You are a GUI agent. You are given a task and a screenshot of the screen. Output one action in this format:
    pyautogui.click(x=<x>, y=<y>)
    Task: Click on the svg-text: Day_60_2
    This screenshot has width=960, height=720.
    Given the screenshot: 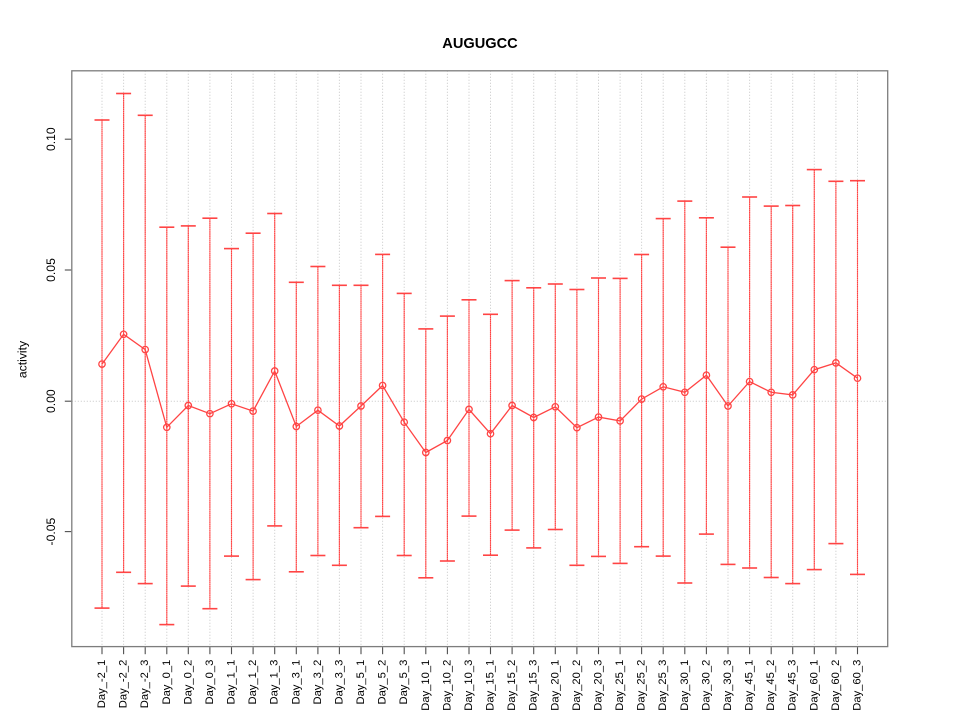 What is the action you would take?
    pyautogui.click(x=836, y=685)
    